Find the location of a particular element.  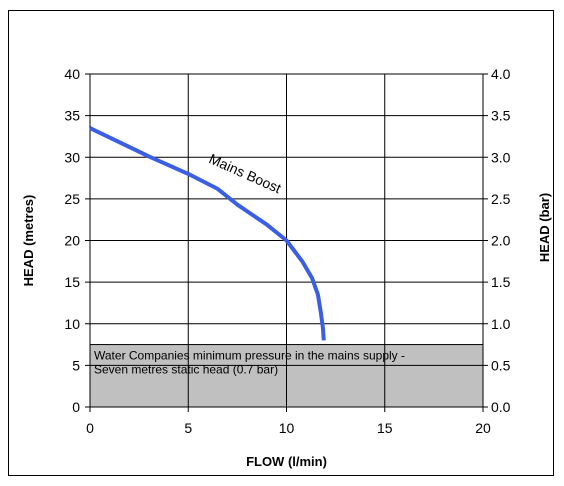

y-tick-label: 5 is located at coordinates (76, 365).